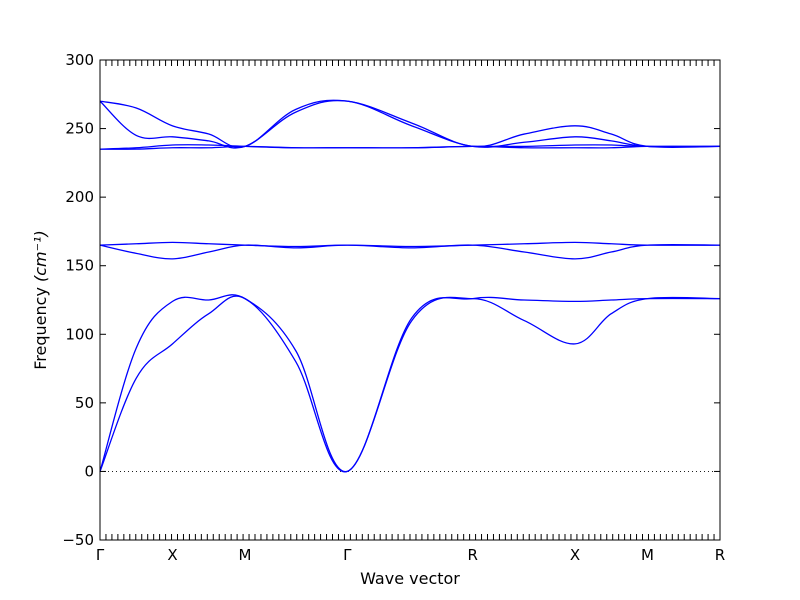 This screenshot has height=600, width=800. I want to click on y-tick-label: −50, so click(78, 540).